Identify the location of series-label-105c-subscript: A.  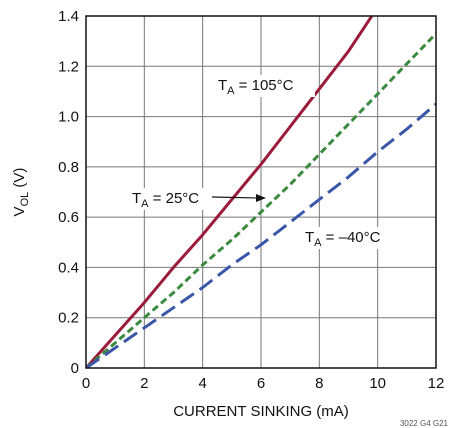
(231, 91).